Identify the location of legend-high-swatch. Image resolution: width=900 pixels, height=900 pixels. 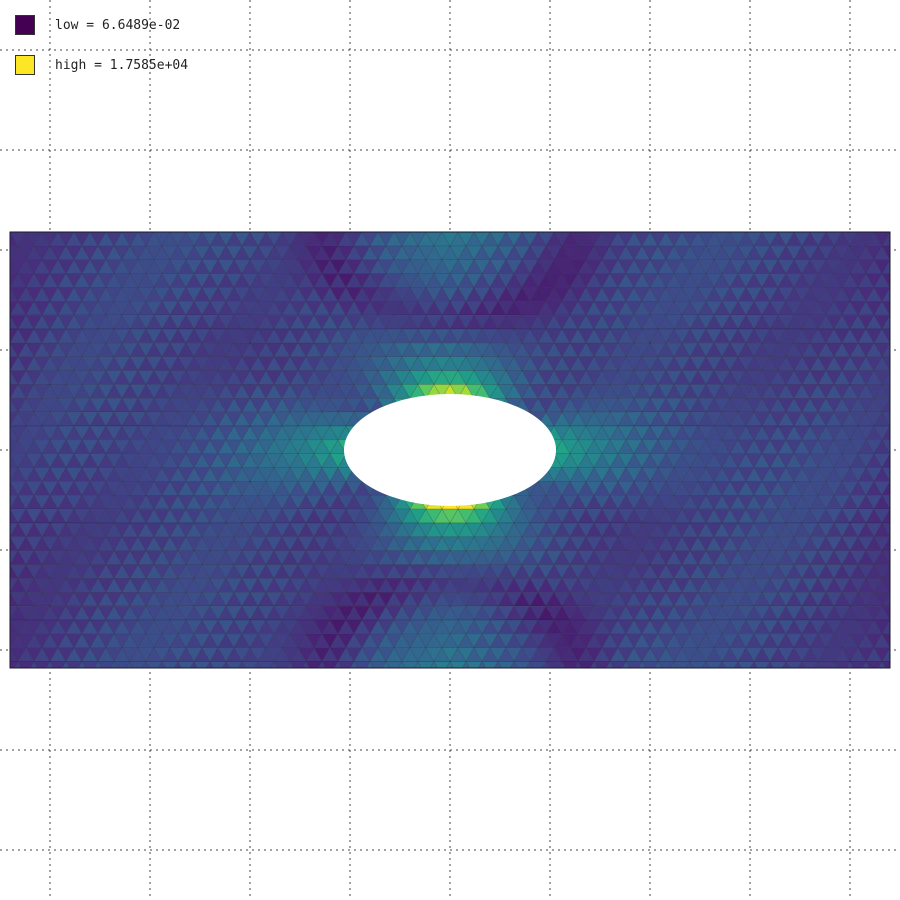
(25, 65).